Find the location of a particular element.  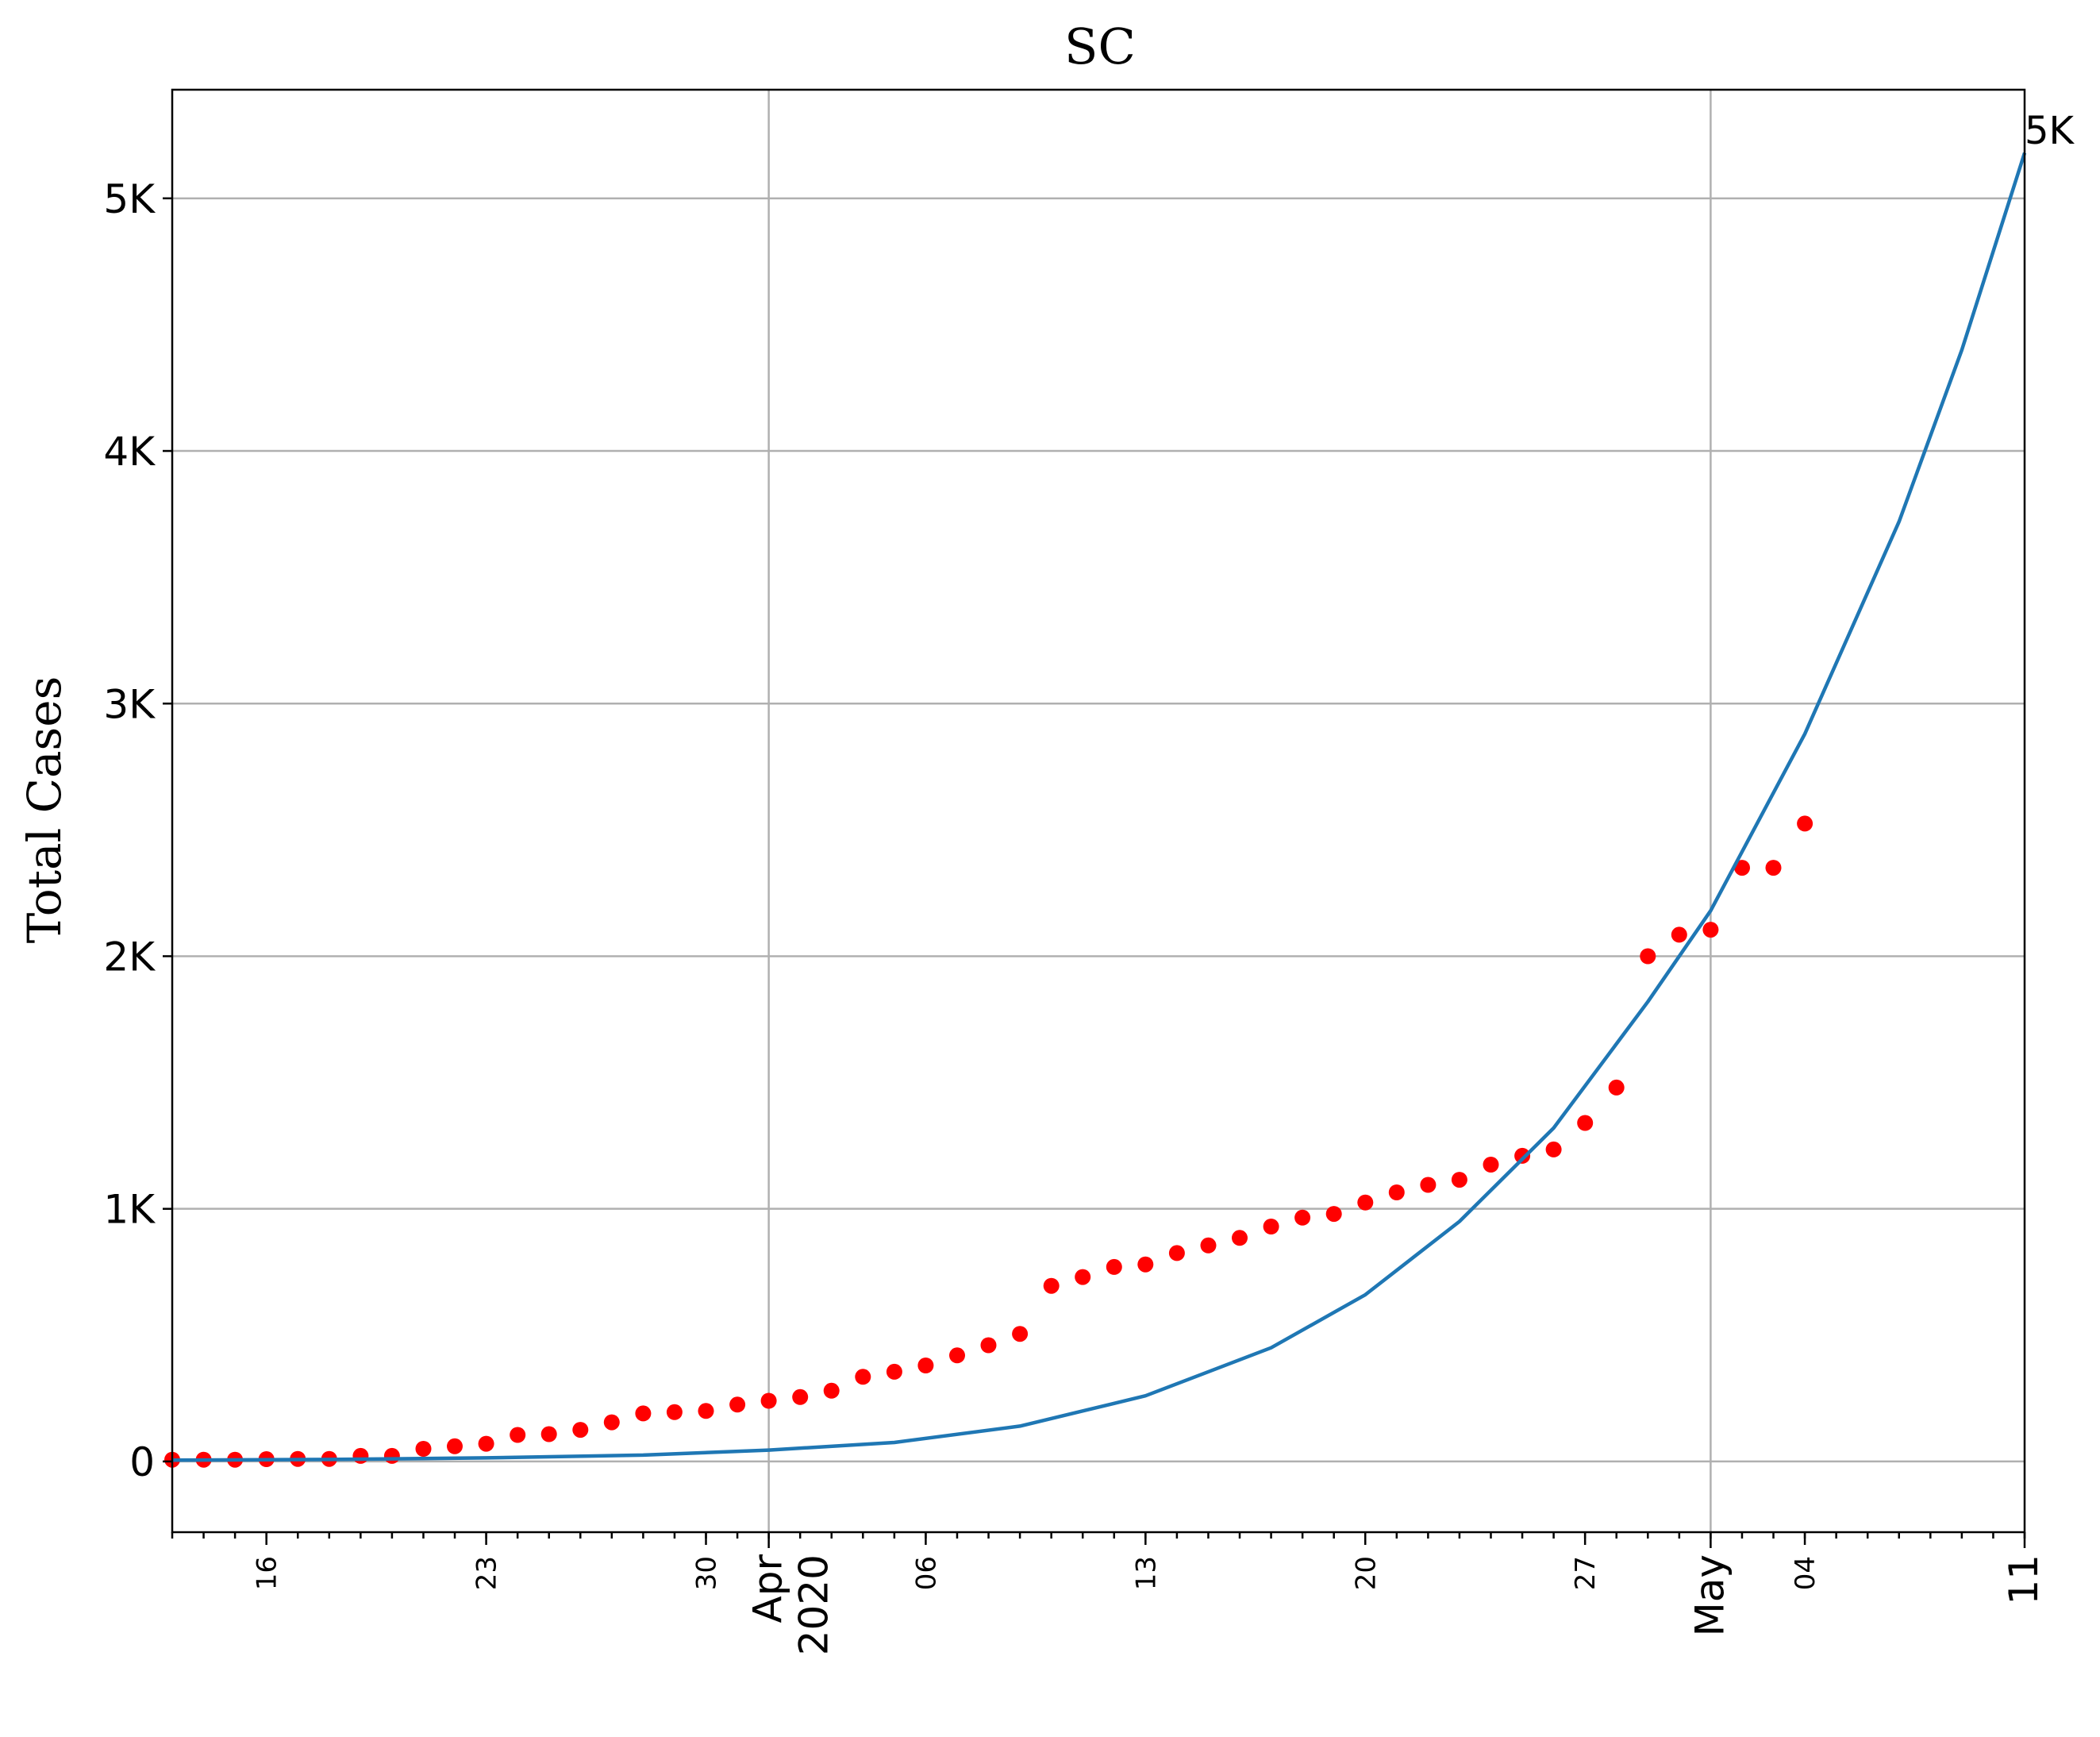

y-tick-label: 1K is located at coordinates (129, 1210).